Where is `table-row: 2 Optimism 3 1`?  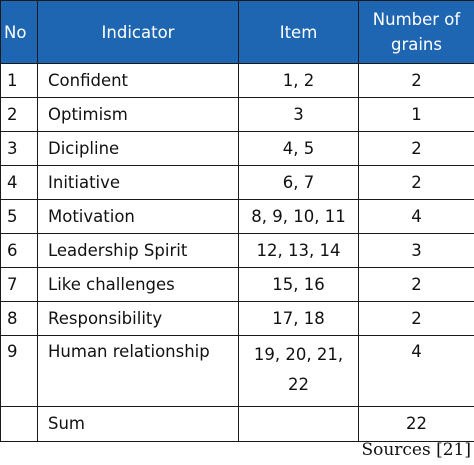 table-row: 2 Optimism 3 1 is located at coordinates (237, 114).